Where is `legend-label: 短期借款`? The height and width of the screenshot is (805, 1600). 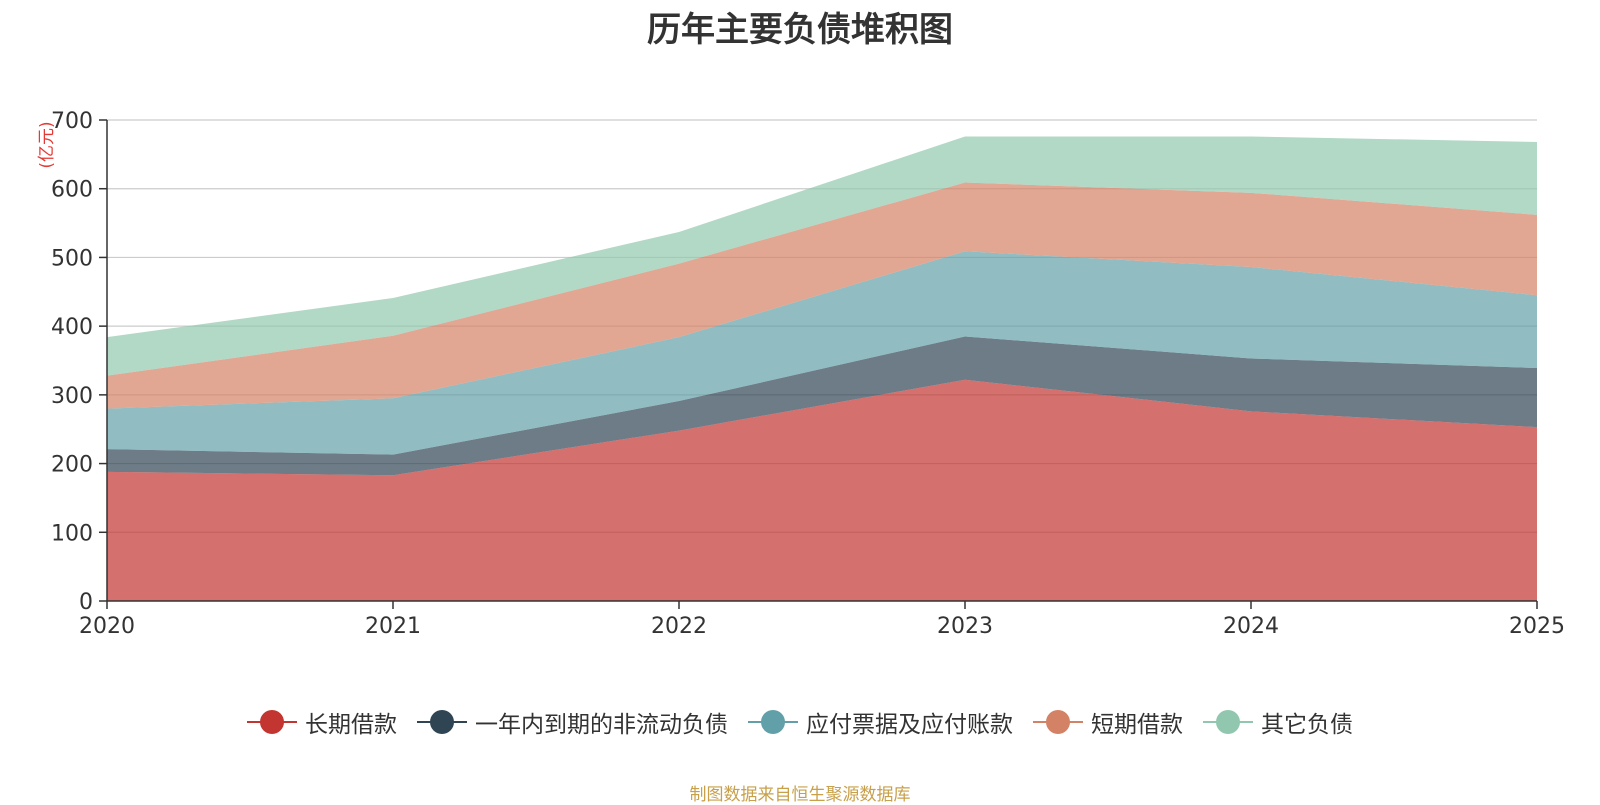
legend-label: 短期借款 is located at coordinates (1137, 725).